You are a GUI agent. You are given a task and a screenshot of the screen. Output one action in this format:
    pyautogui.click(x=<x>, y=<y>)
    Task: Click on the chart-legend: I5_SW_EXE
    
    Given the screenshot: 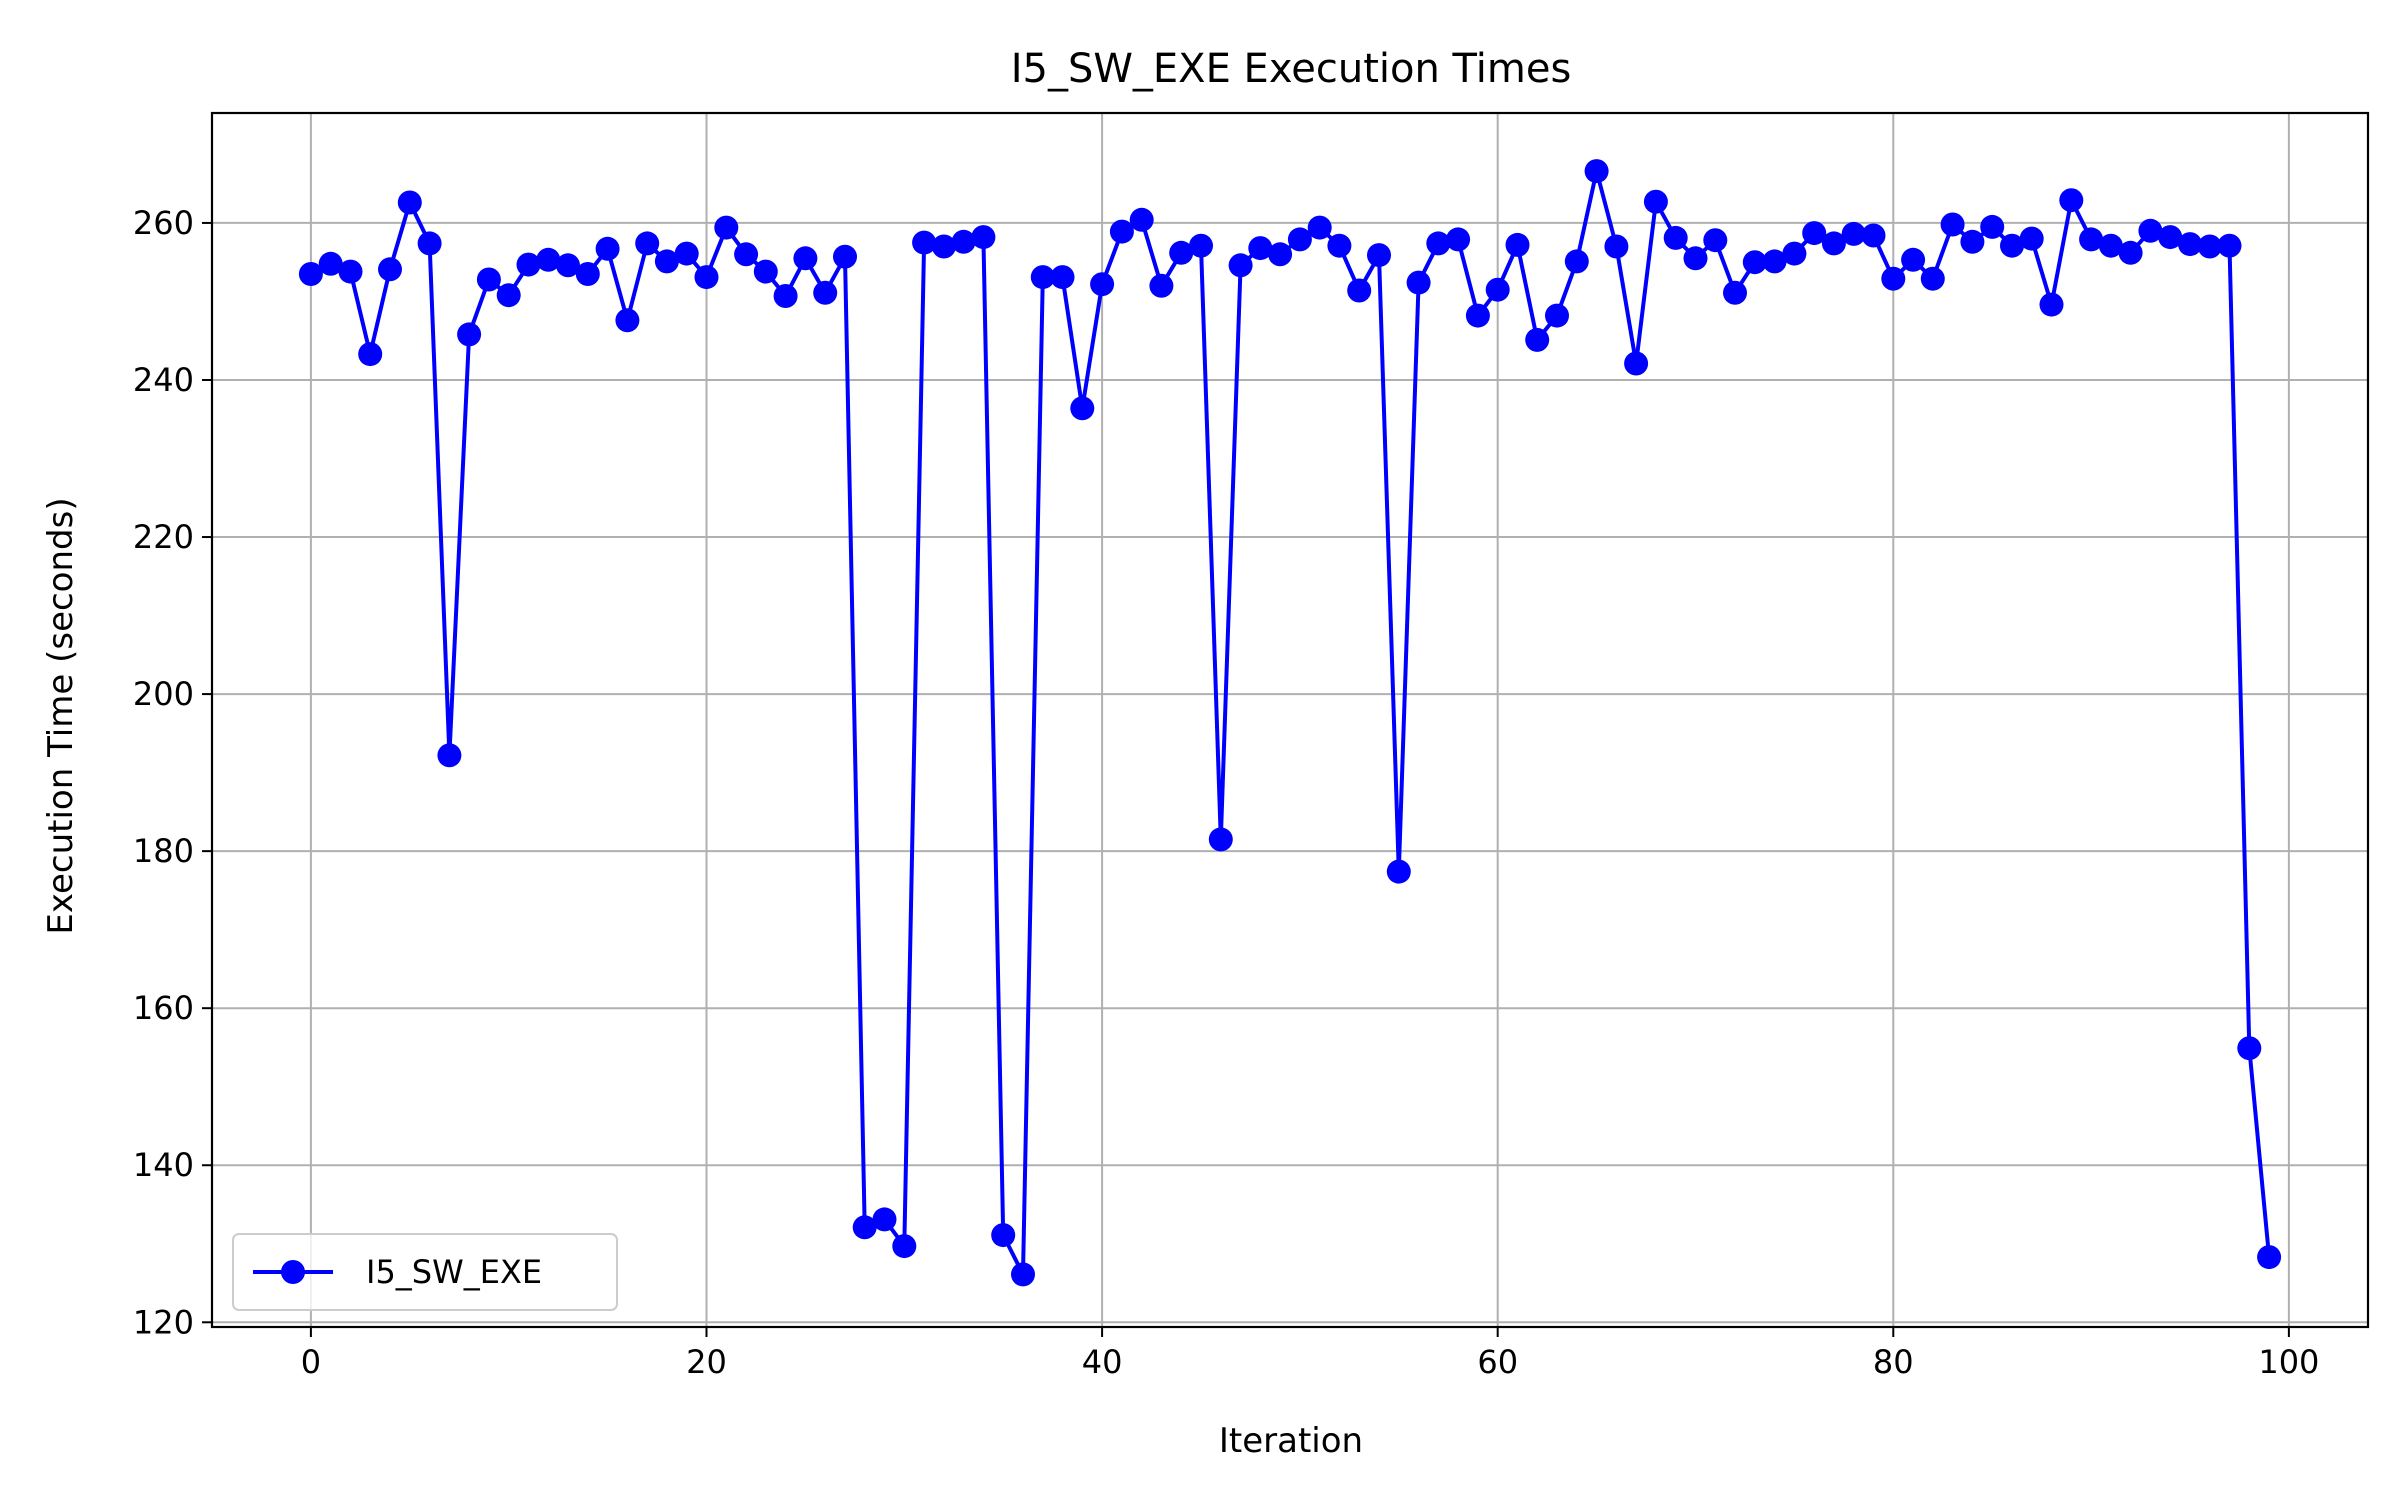 What is the action you would take?
    pyautogui.click(x=425, y=1272)
    